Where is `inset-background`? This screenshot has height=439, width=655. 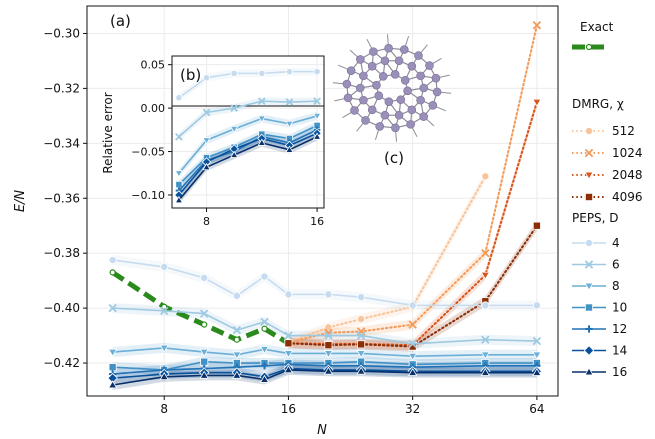 inset-background is located at coordinates (248, 132).